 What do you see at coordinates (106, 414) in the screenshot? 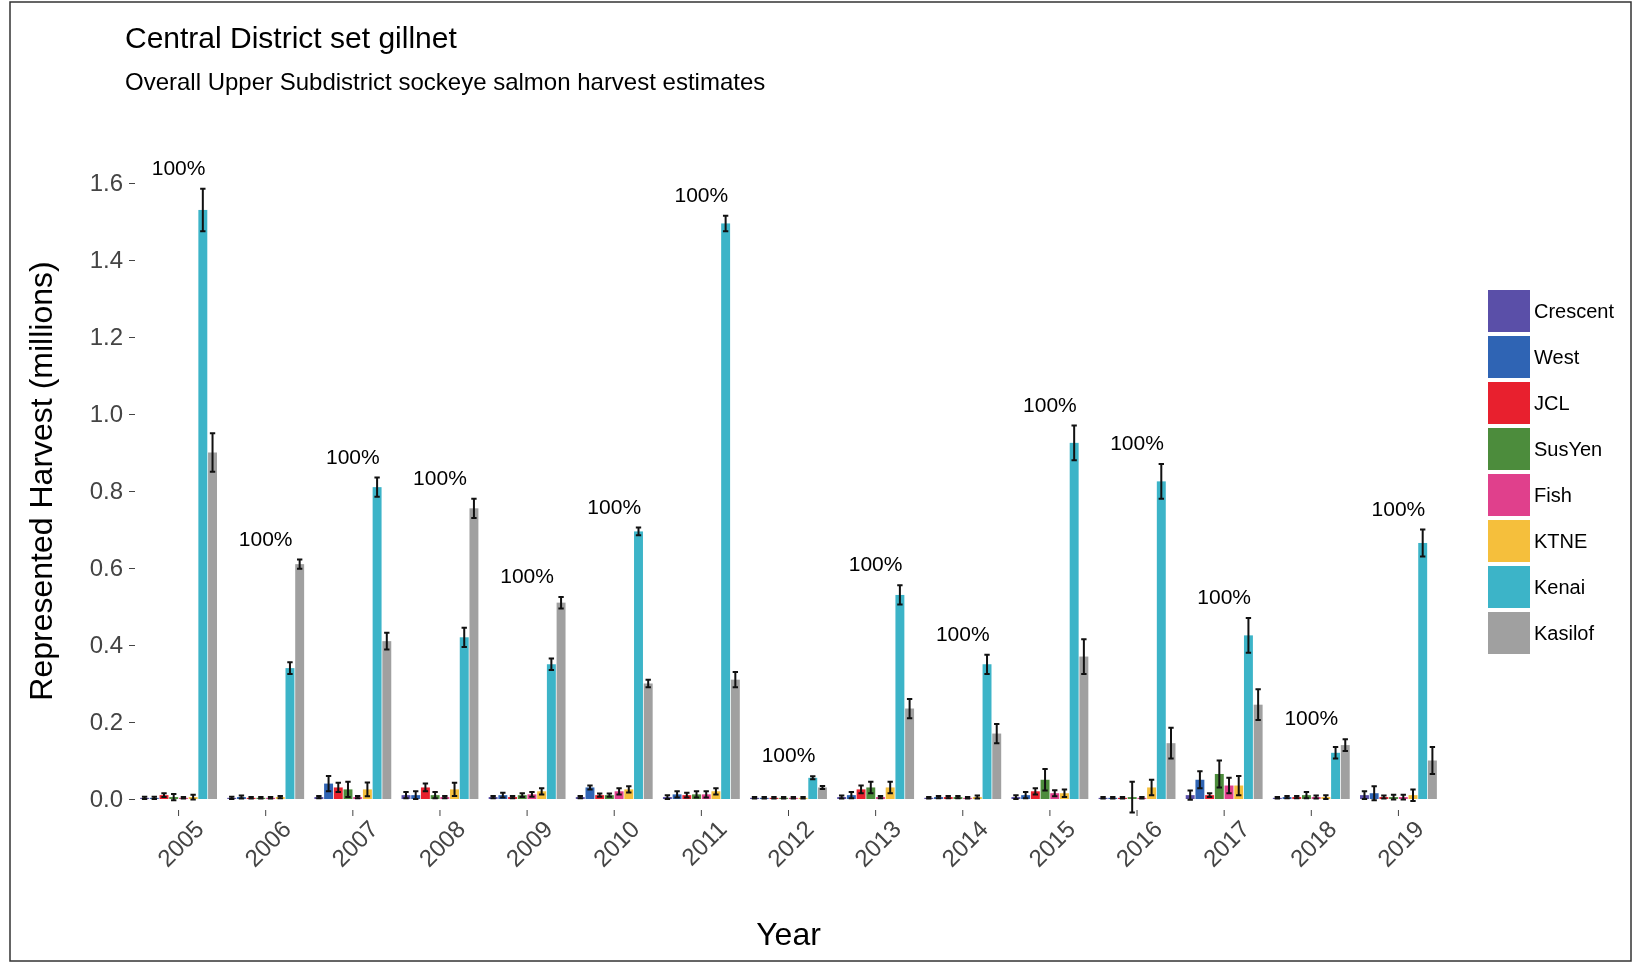
I see `y-tick-label: 1.0` at bounding box center [106, 414].